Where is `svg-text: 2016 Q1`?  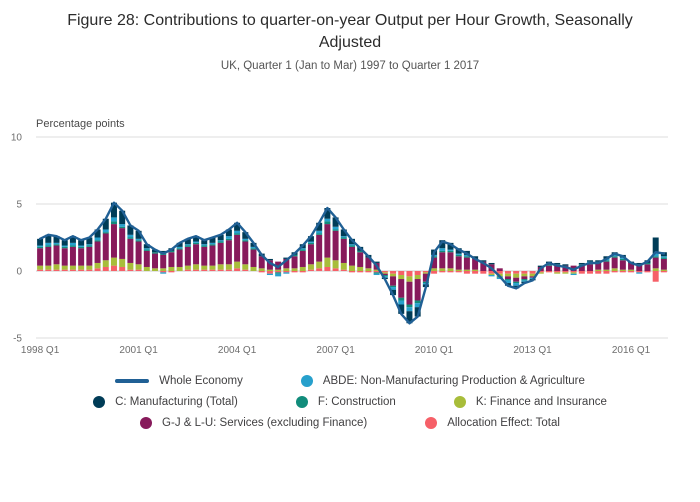
svg-text: 2016 Q1 is located at coordinates (631, 350).